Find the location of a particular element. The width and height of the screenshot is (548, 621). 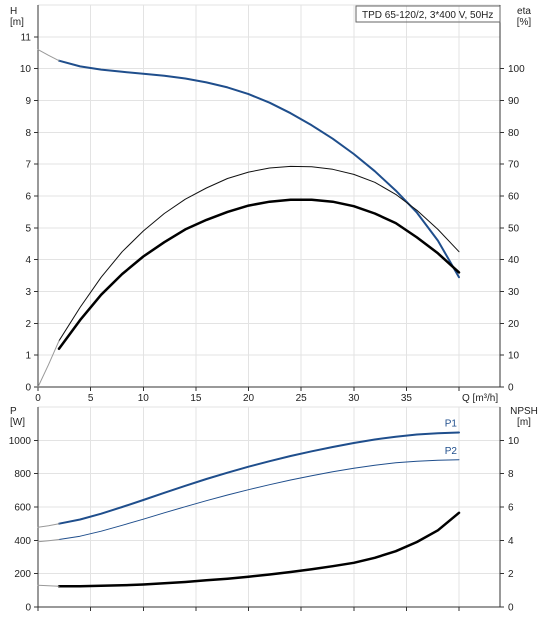

chart-1-x-axis-label: Q [m³/h] is located at coordinates (480, 398).